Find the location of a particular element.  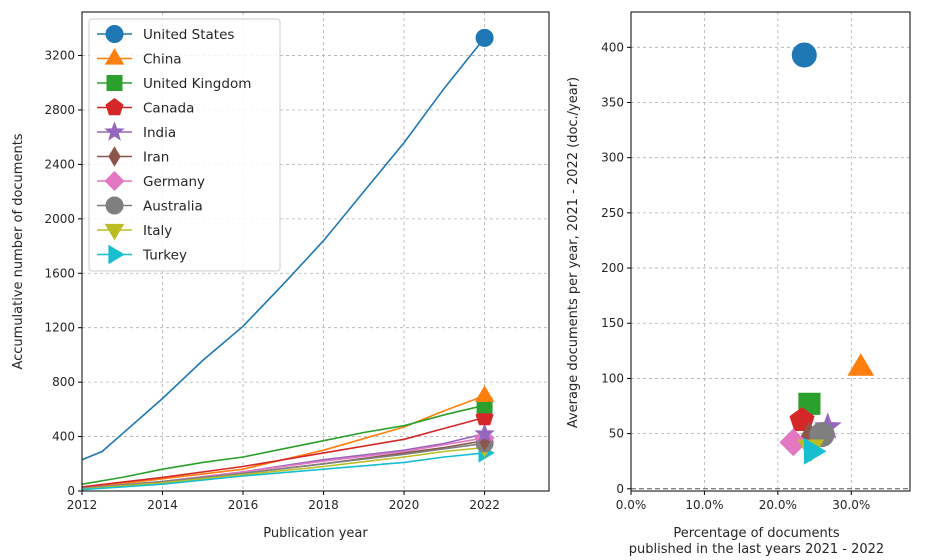

line-china is located at coordinates (283, 442).